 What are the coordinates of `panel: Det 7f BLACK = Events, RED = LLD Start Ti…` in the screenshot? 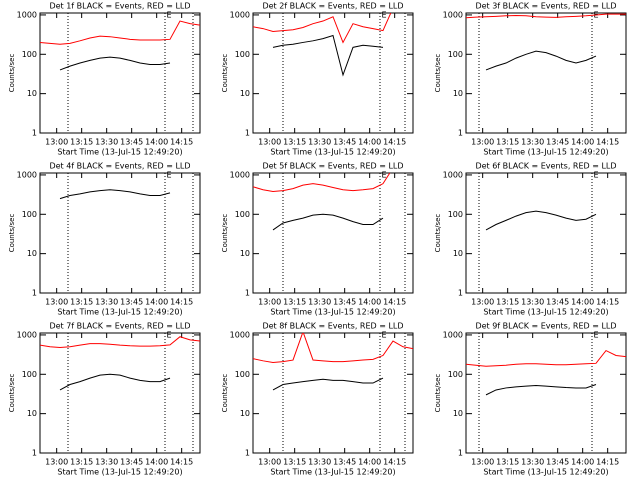 It's located at (104, 399).